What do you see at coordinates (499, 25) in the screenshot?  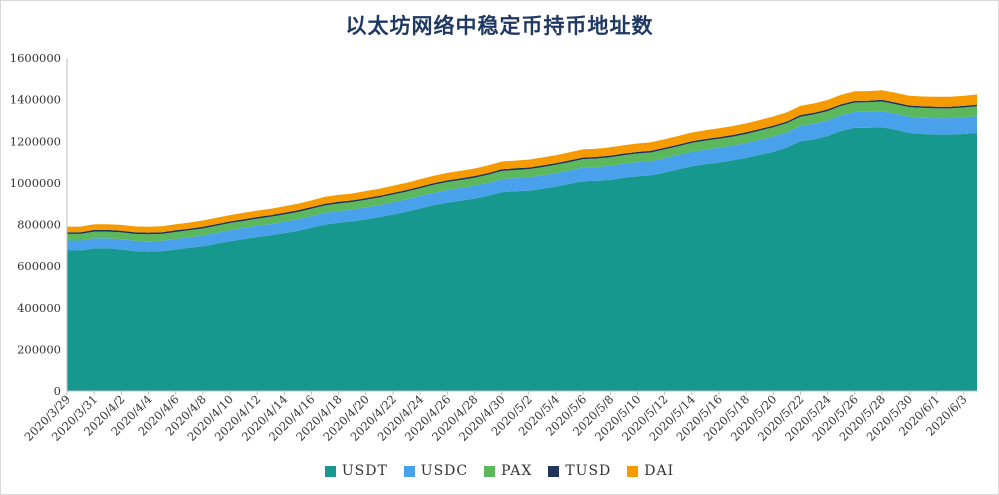 I see `chart-title: 以太坊网络中稳定币持币地址数` at bounding box center [499, 25].